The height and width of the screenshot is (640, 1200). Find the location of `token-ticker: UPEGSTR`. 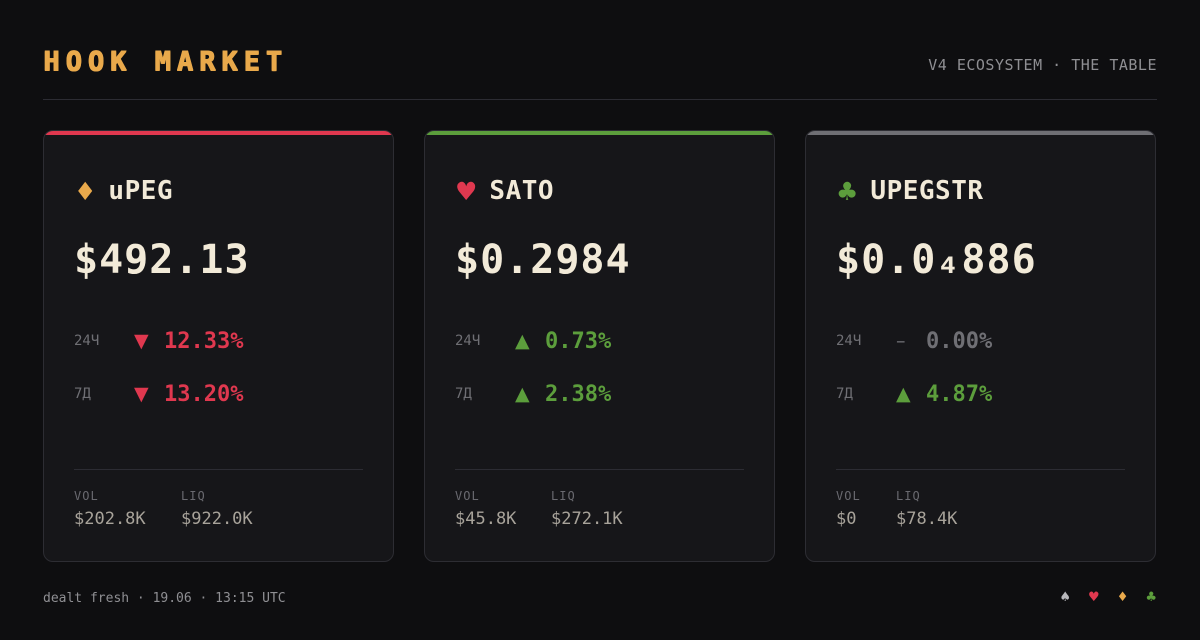

token-ticker: UPEGSTR is located at coordinates (927, 191).